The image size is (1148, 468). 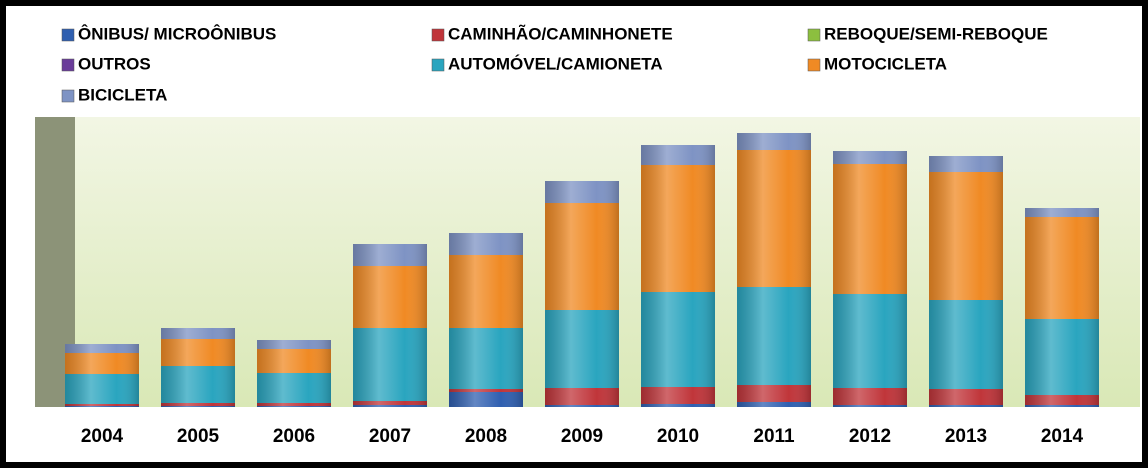 What do you see at coordinates (555, 63) in the screenshot?
I see `legend-label: AUTOMÓVEL/CAMIONETA` at bounding box center [555, 63].